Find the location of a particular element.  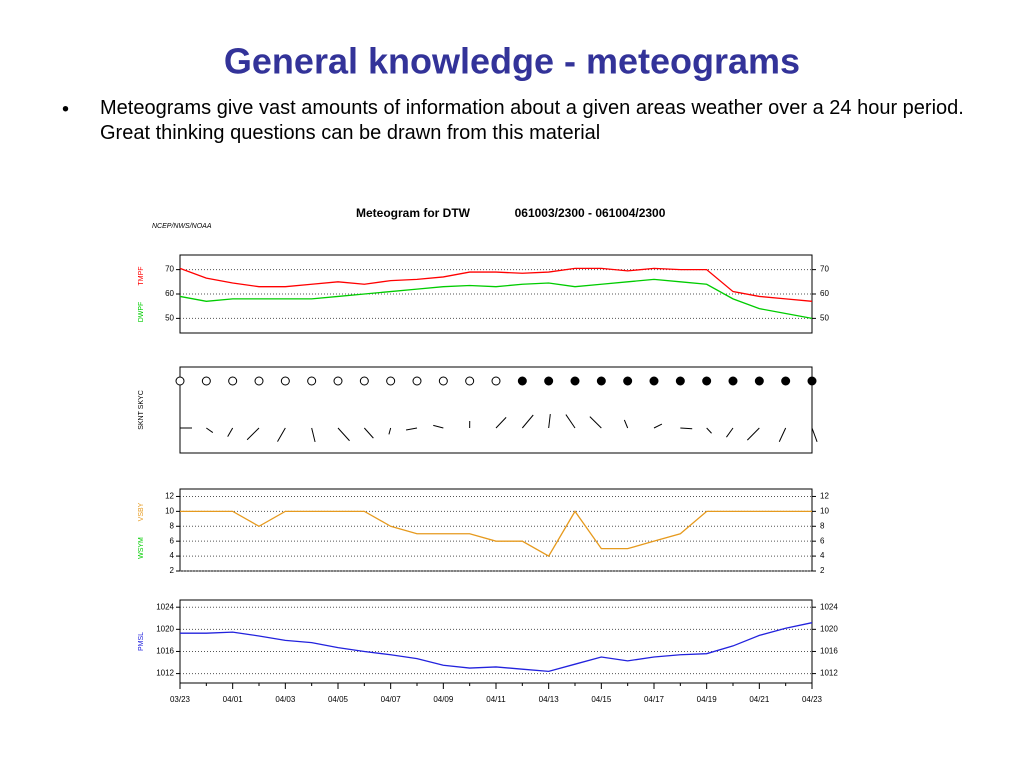

x-tick-label: 04/01 is located at coordinates (233, 699).